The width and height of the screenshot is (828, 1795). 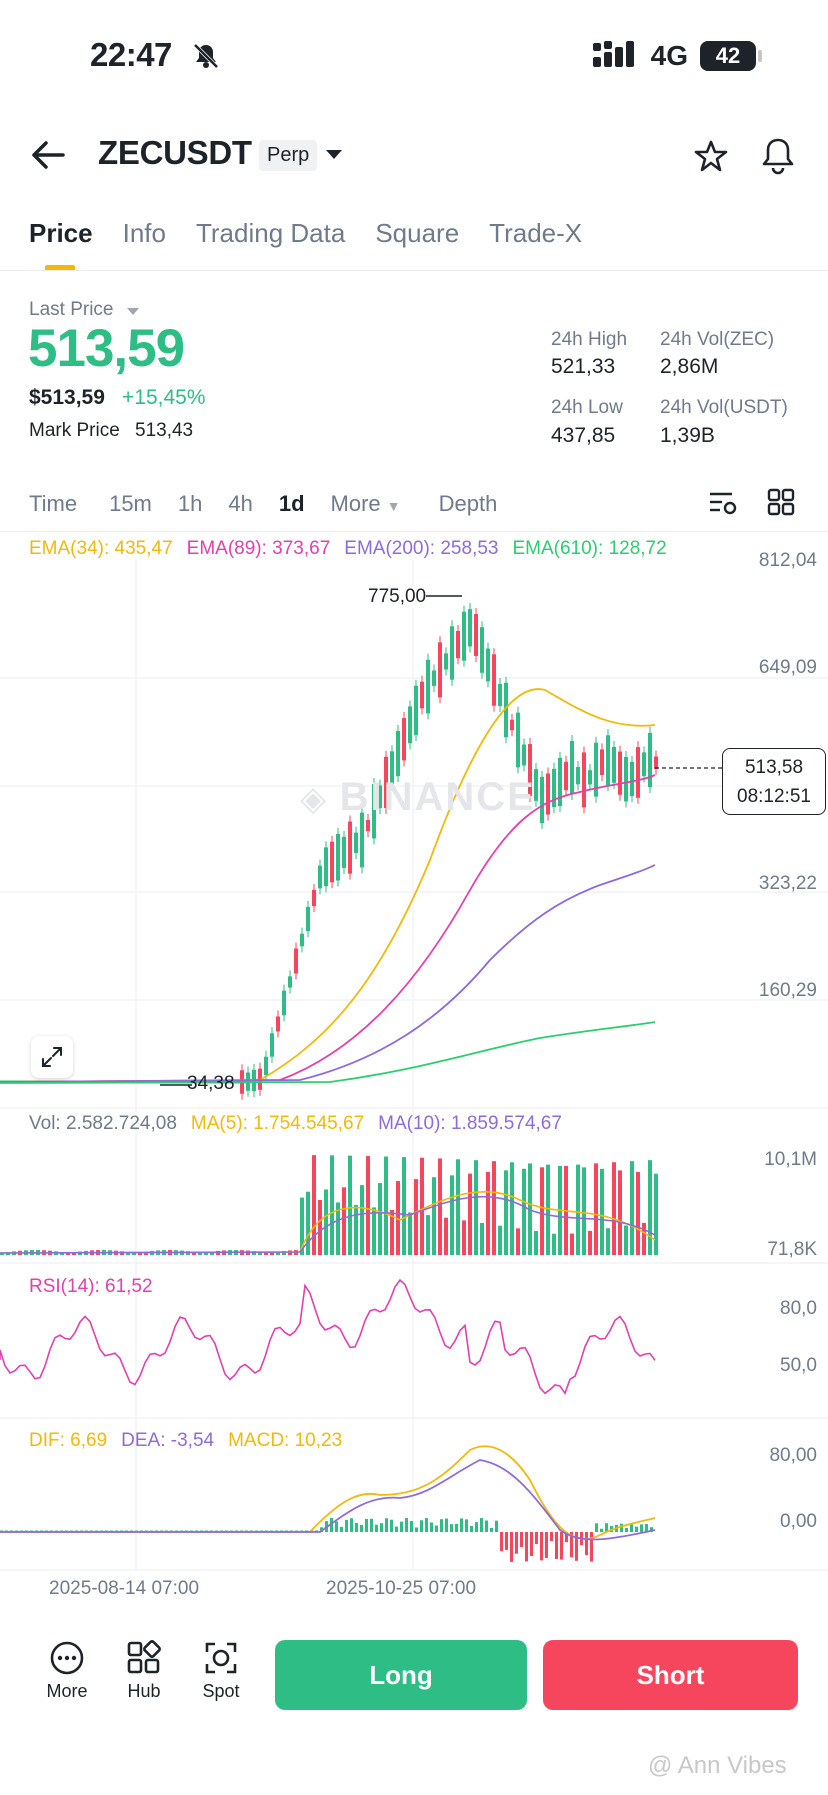 What do you see at coordinates (583, 435) in the screenshot?
I see `low-value: 437,85` at bounding box center [583, 435].